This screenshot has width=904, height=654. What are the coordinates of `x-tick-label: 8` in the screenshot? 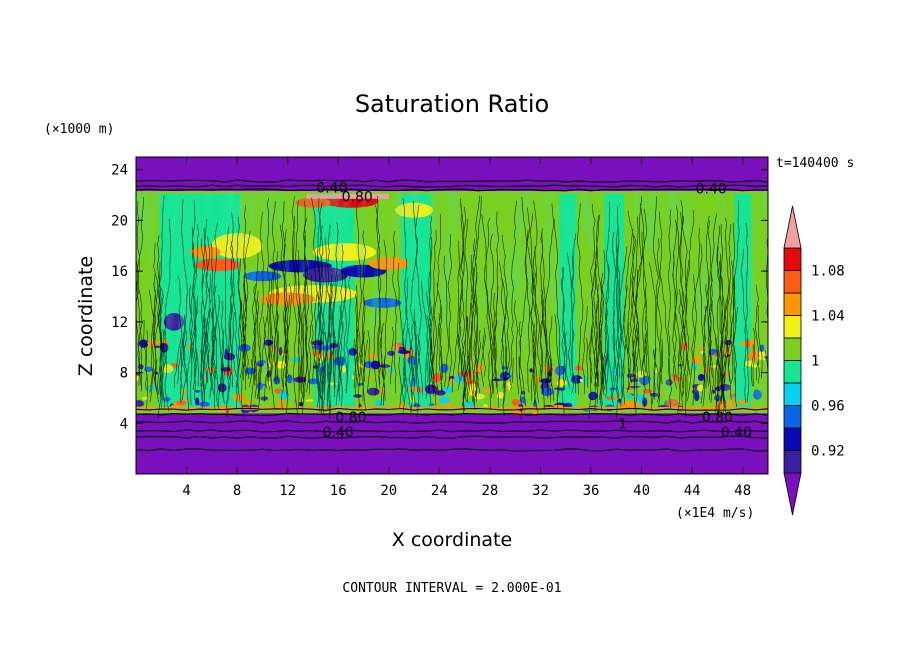 It's located at (237, 491).